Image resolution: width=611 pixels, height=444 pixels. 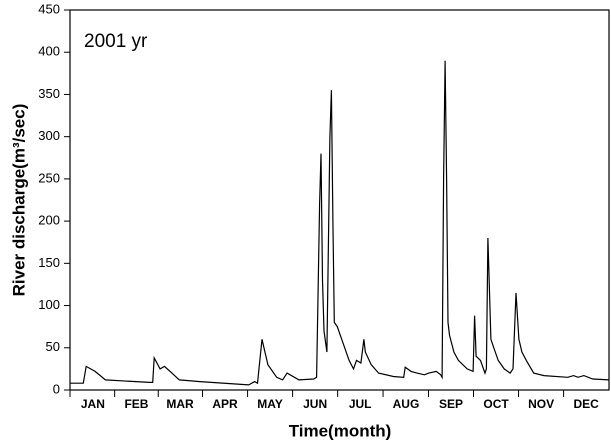 What do you see at coordinates (270, 404) in the screenshot?
I see `x-tick-label: MAY` at bounding box center [270, 404].